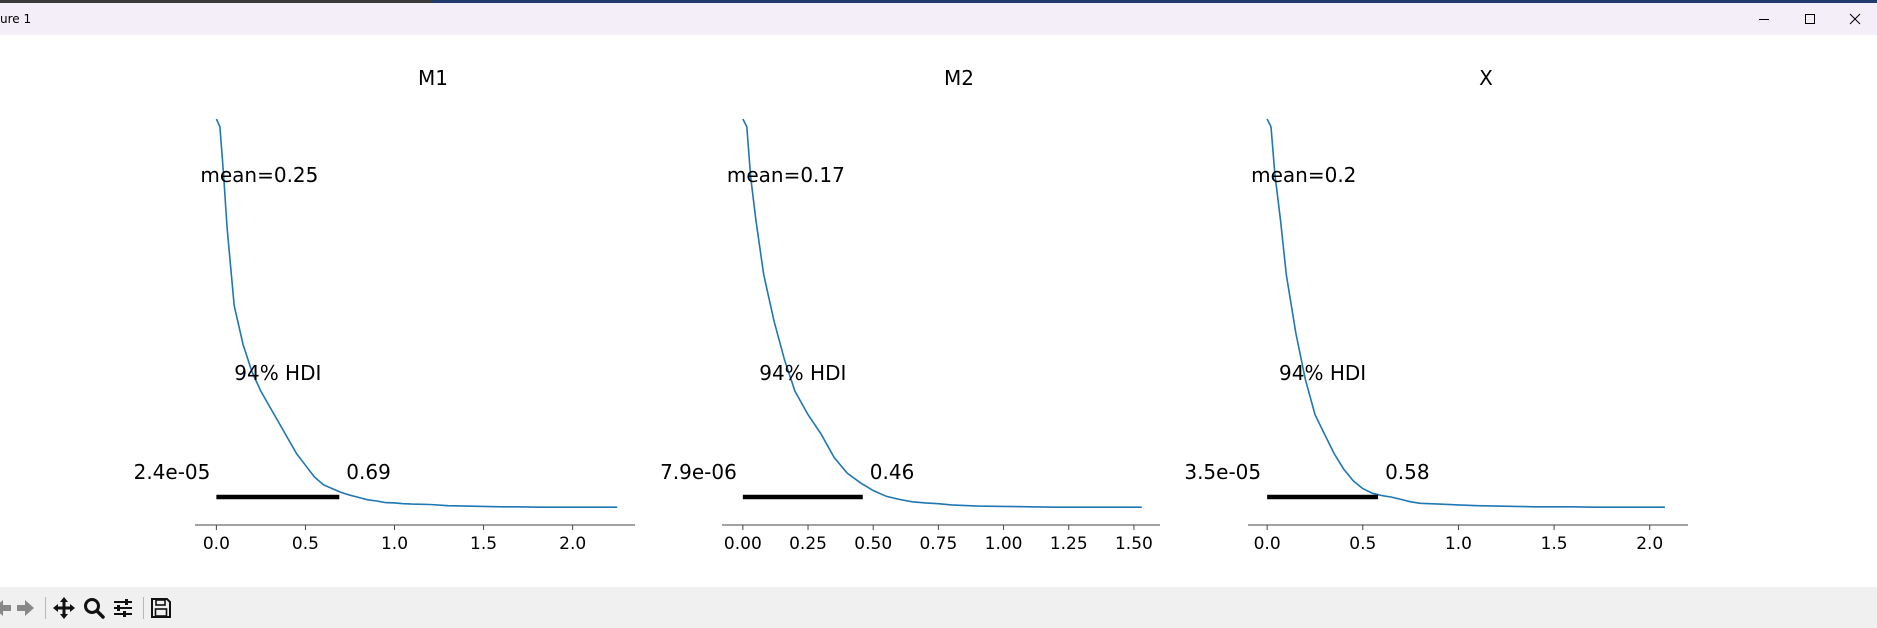  I want to click on pan-button, so click(64, 608).